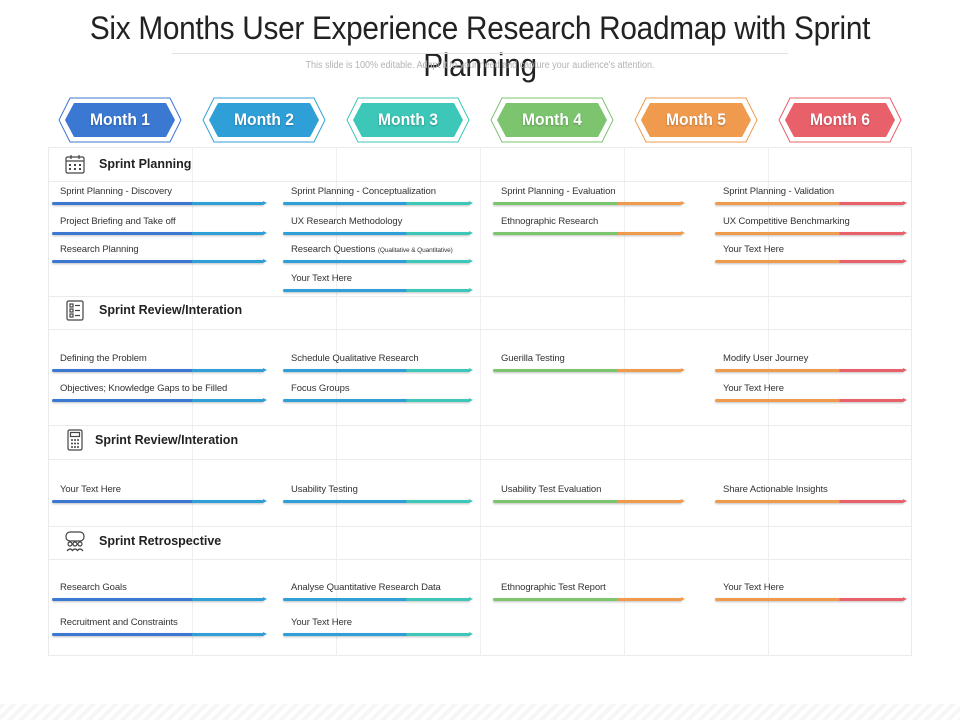 Image resolution: width=960 pixels, height=720 pixels. I want to click on task-label-text: Analyse Quantitative Research Data, so click(366, 587).